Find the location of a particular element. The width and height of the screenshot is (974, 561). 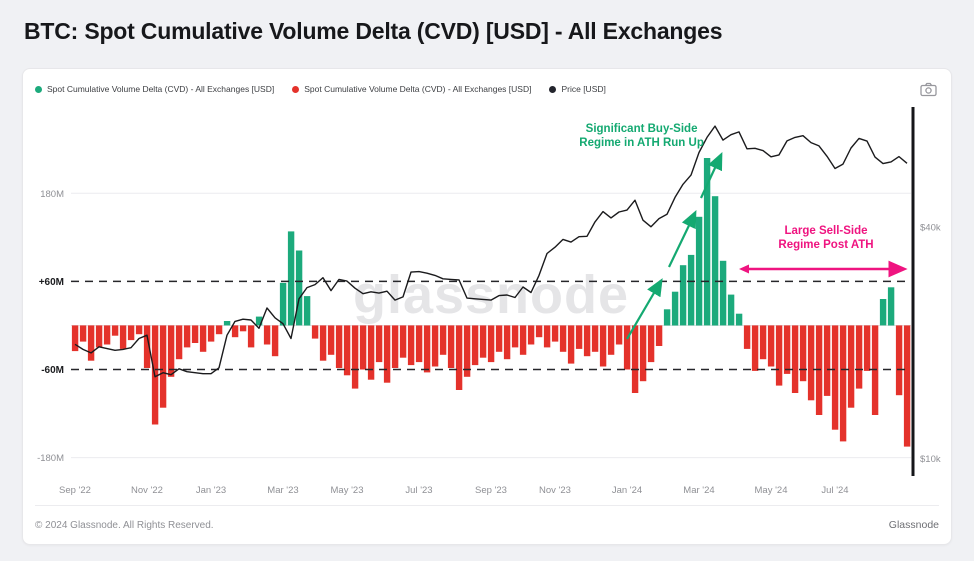

brand-text: Glassnode is located at coordinates (913, 525).